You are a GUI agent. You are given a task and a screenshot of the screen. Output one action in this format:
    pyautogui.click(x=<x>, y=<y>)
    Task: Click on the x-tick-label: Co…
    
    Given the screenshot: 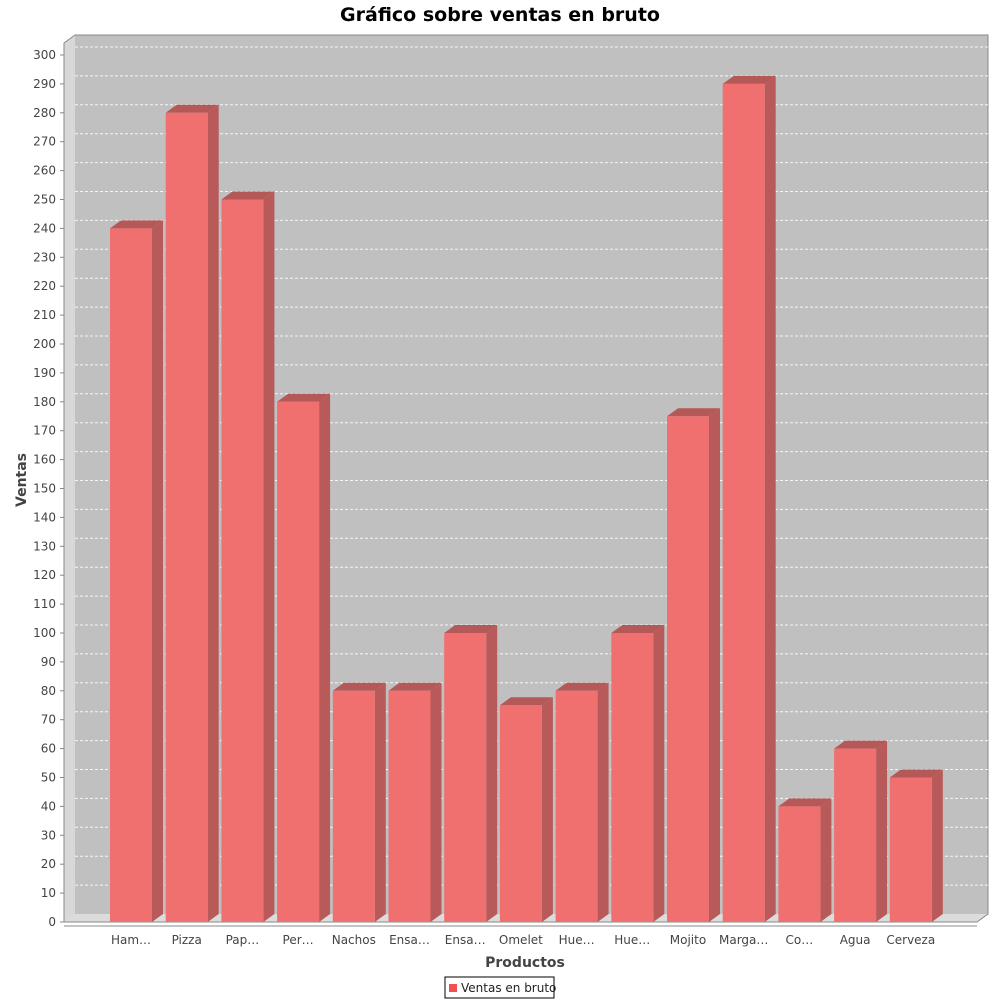 What is the action you would take?
    pyautogui.click(x=800, y=940)
    